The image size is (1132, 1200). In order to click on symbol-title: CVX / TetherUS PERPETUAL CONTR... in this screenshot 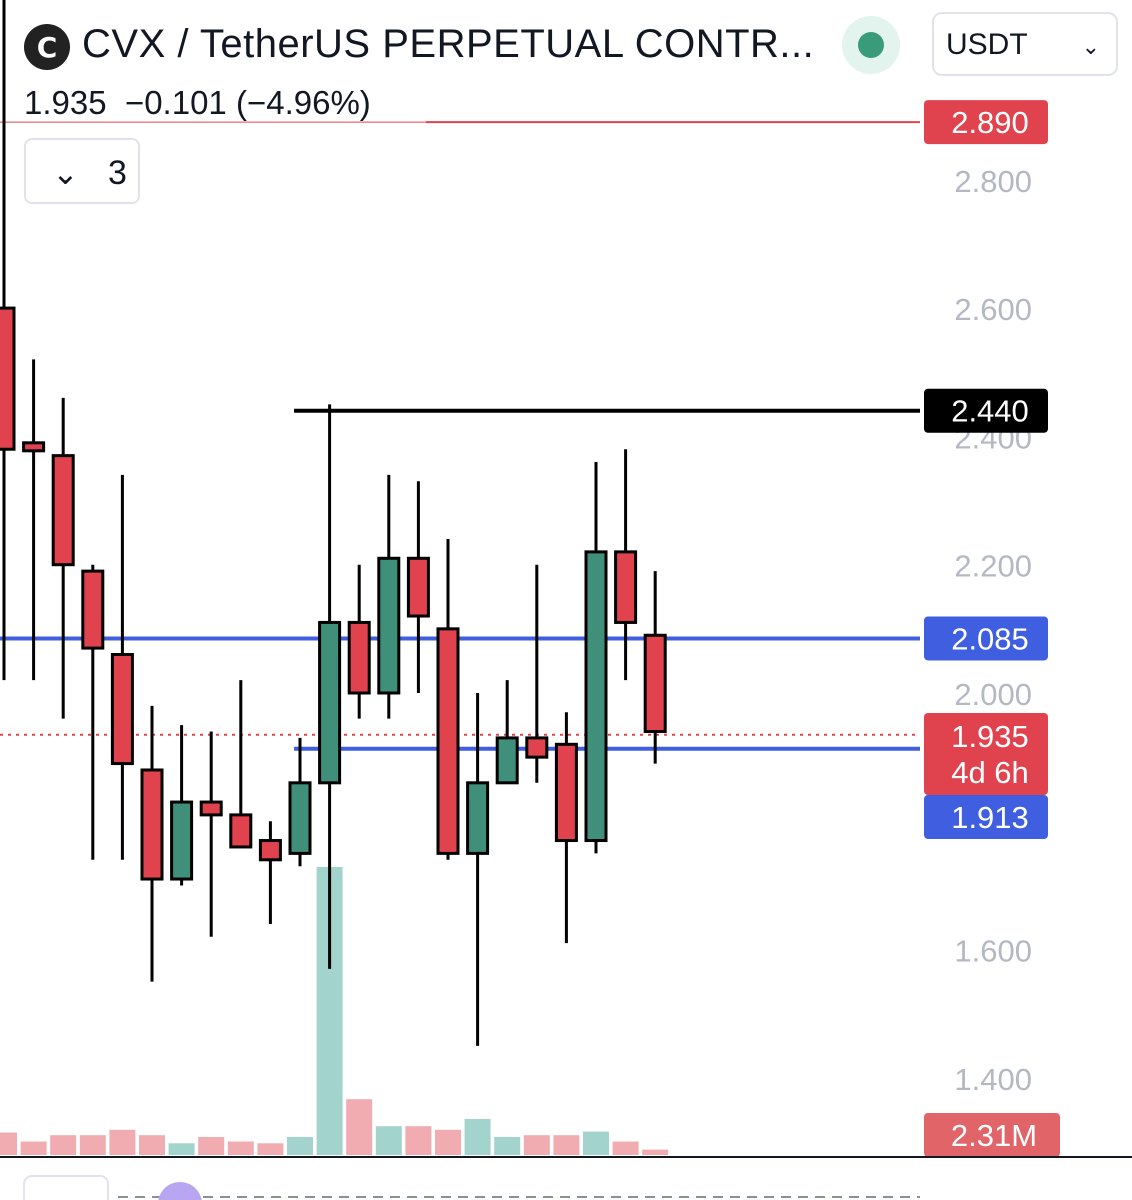, I will do `click(448, 44)`.